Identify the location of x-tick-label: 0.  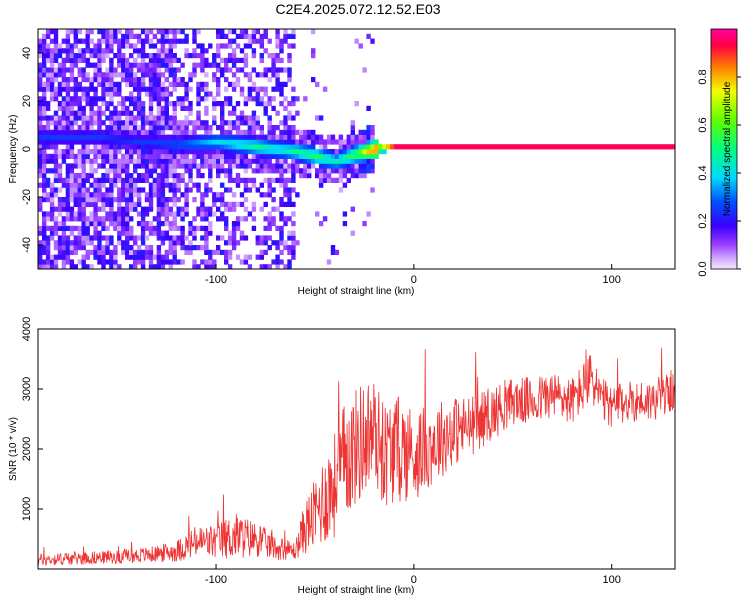
(414, 280).